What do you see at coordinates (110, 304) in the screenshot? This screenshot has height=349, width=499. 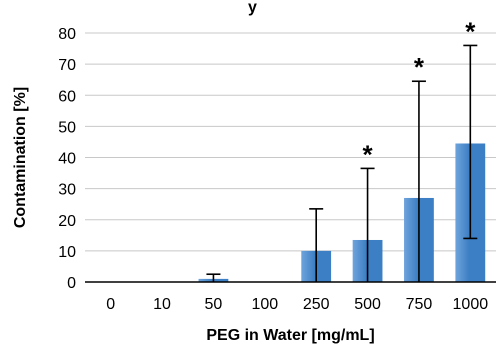 I see `x-tick-label: 0` at bounding box center [110, 304].